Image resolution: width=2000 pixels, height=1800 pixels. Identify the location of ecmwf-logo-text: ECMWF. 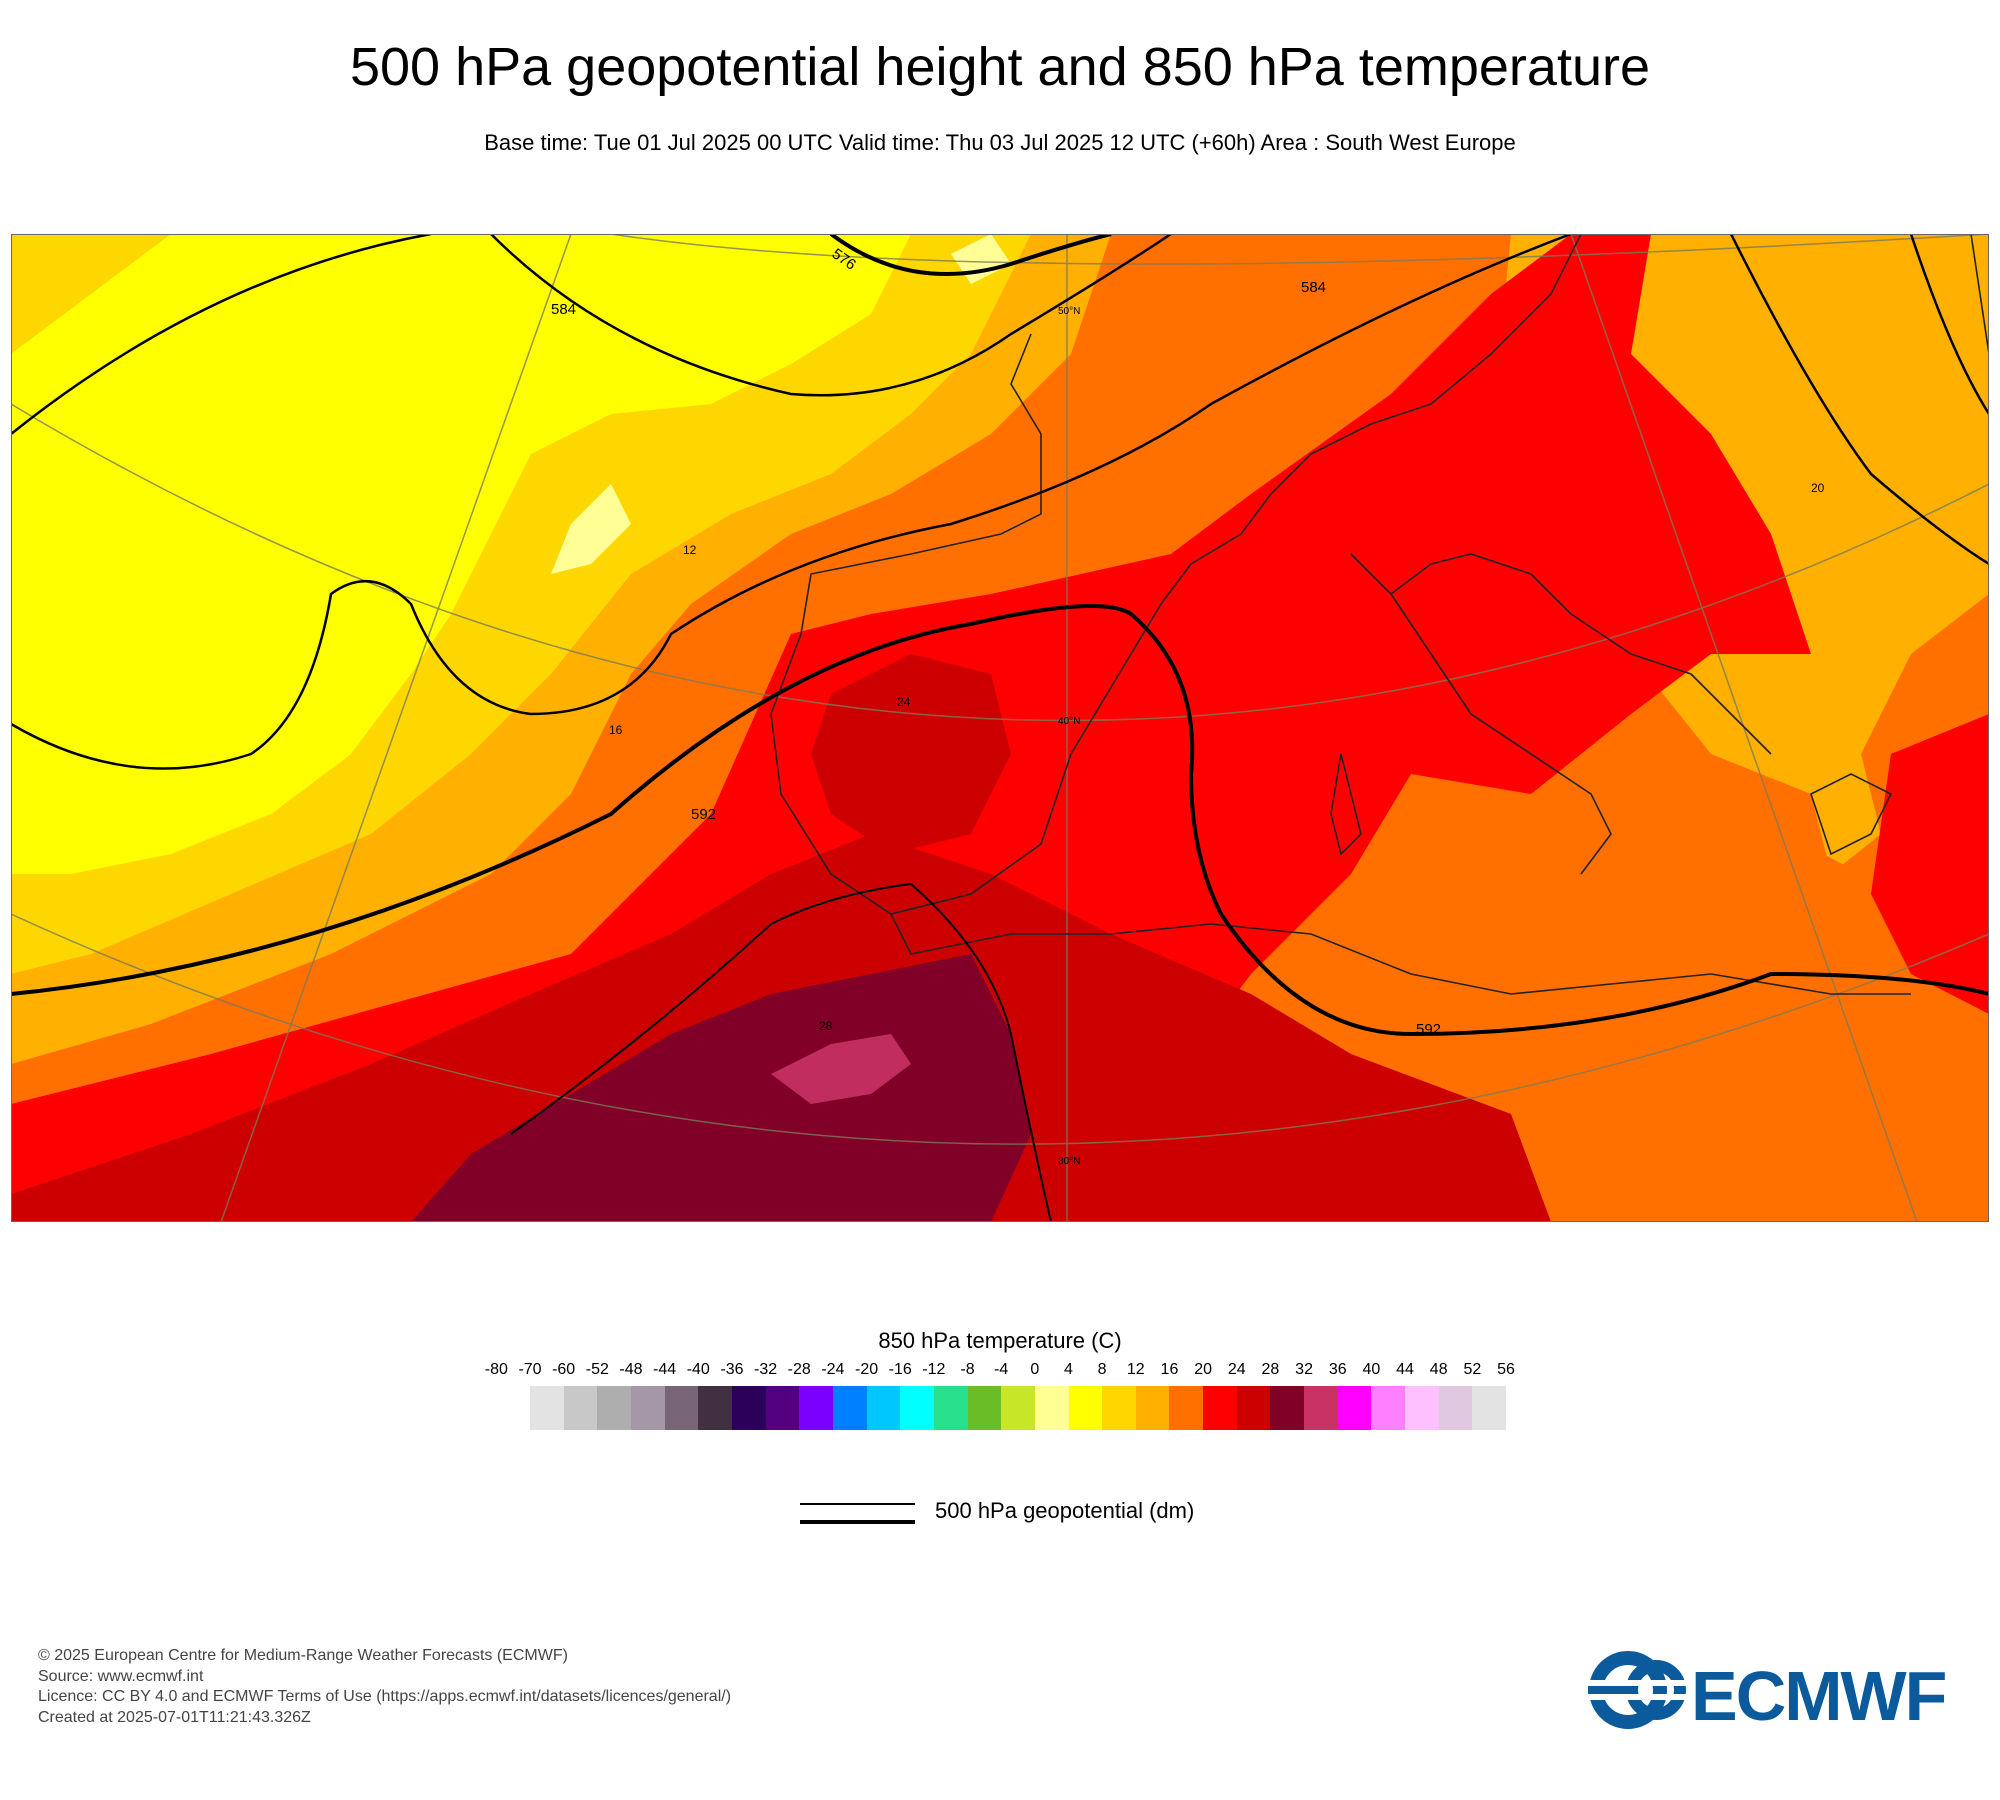
(1819, 1696).